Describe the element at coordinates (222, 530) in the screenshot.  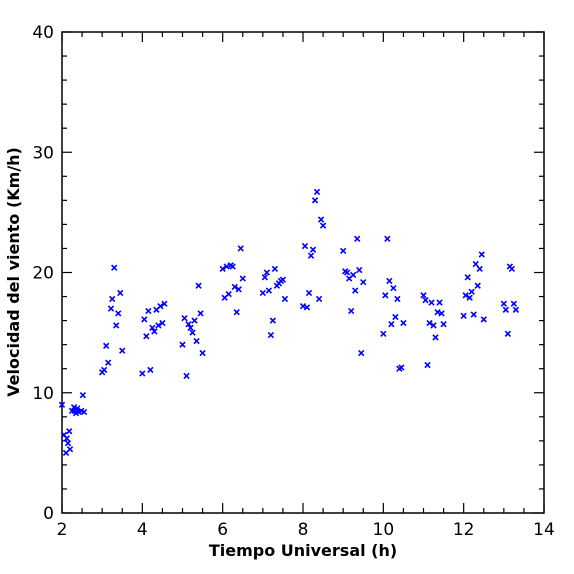
I see `x-tick-label: 6` at that location.